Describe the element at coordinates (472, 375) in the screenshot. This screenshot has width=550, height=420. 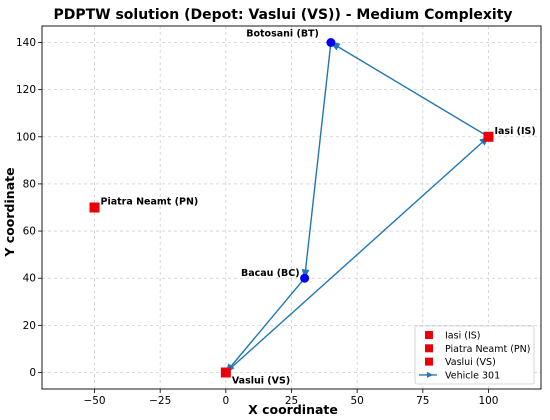
I see `legend-label: Vehicle 301` at that location.